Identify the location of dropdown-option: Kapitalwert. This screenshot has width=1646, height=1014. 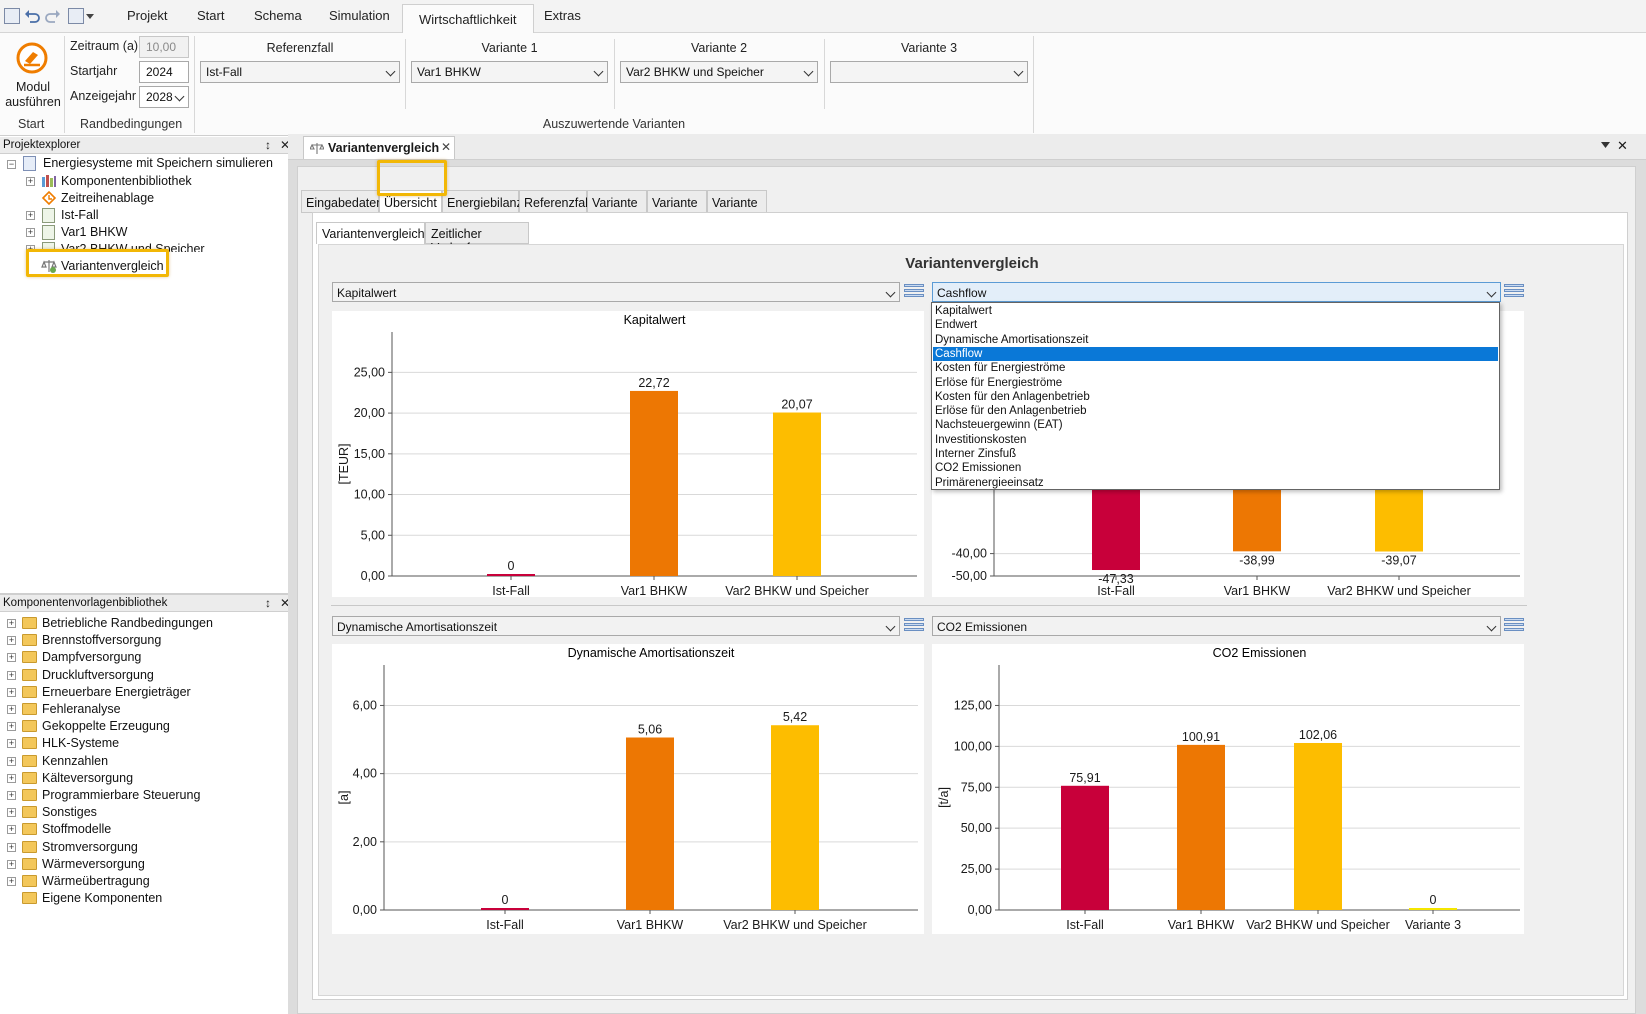
(963, 311).